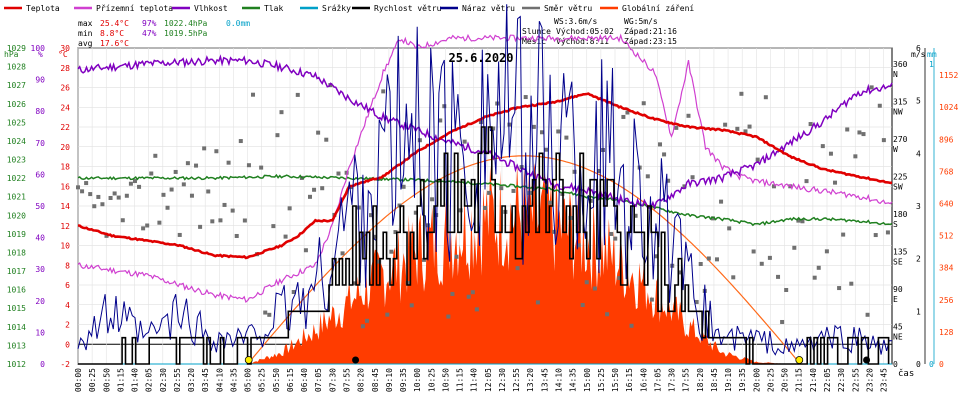 The height and width of the screenshot is (400, 966). What do you see at coordinates (67, 344) in the screenshot?
I see `temp-tick-label: 0` at bounding box center [67, 344].